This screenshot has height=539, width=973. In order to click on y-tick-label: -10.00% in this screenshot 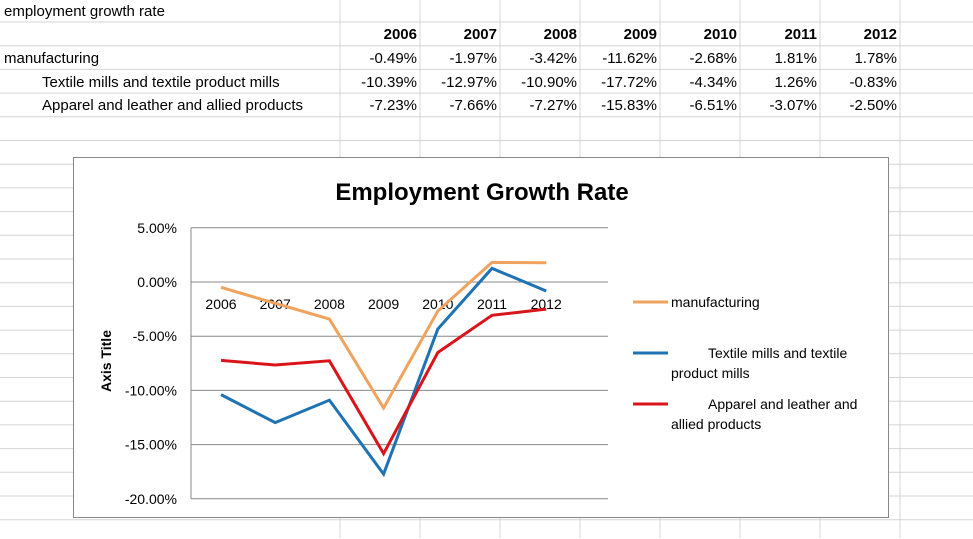, I will do `click(151, 390)`.